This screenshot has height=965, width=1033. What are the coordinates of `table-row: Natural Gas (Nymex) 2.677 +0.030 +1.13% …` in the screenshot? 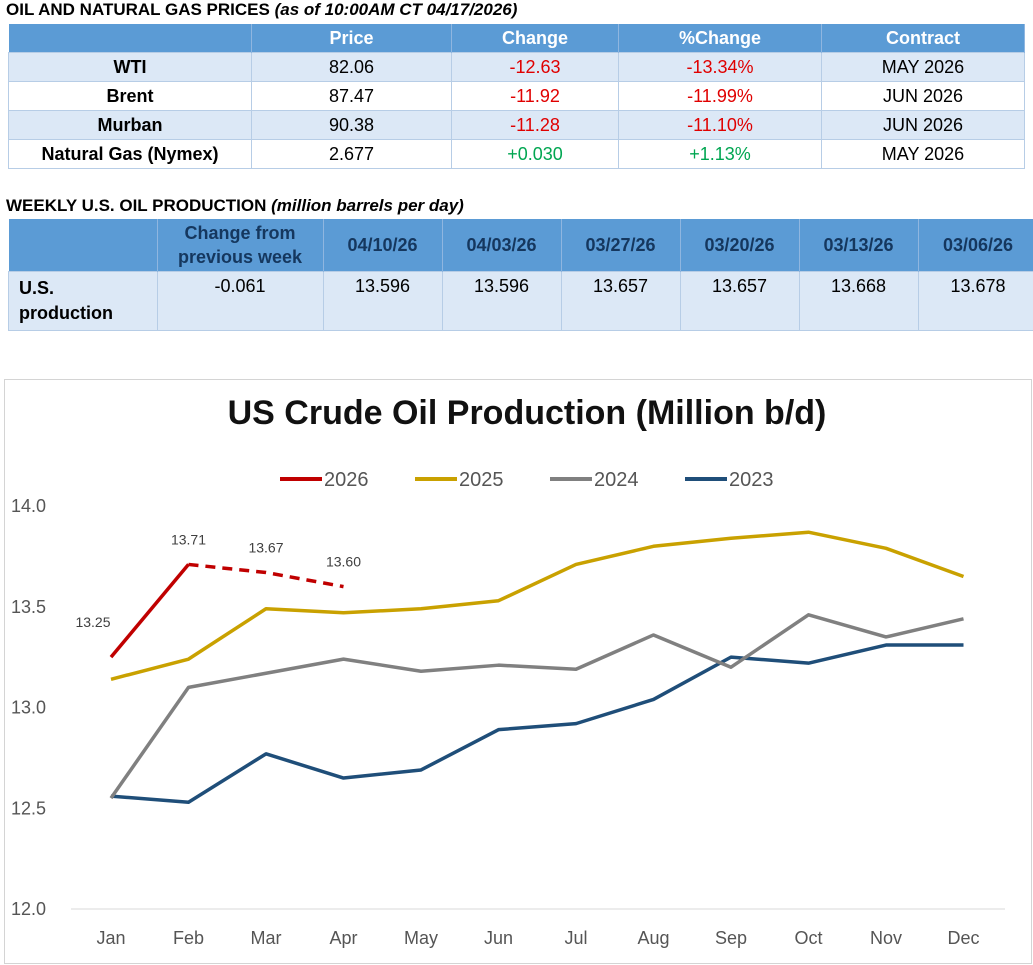 It's located at (516, 154).